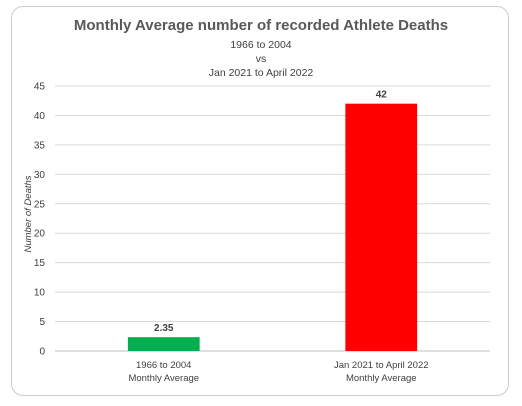 The height and width of the screenshot is (406, 522). What do you see at coordinates (40, 204) in the screenshot?
I see `y-tick-label: 25` at bounding box center [40, 204].